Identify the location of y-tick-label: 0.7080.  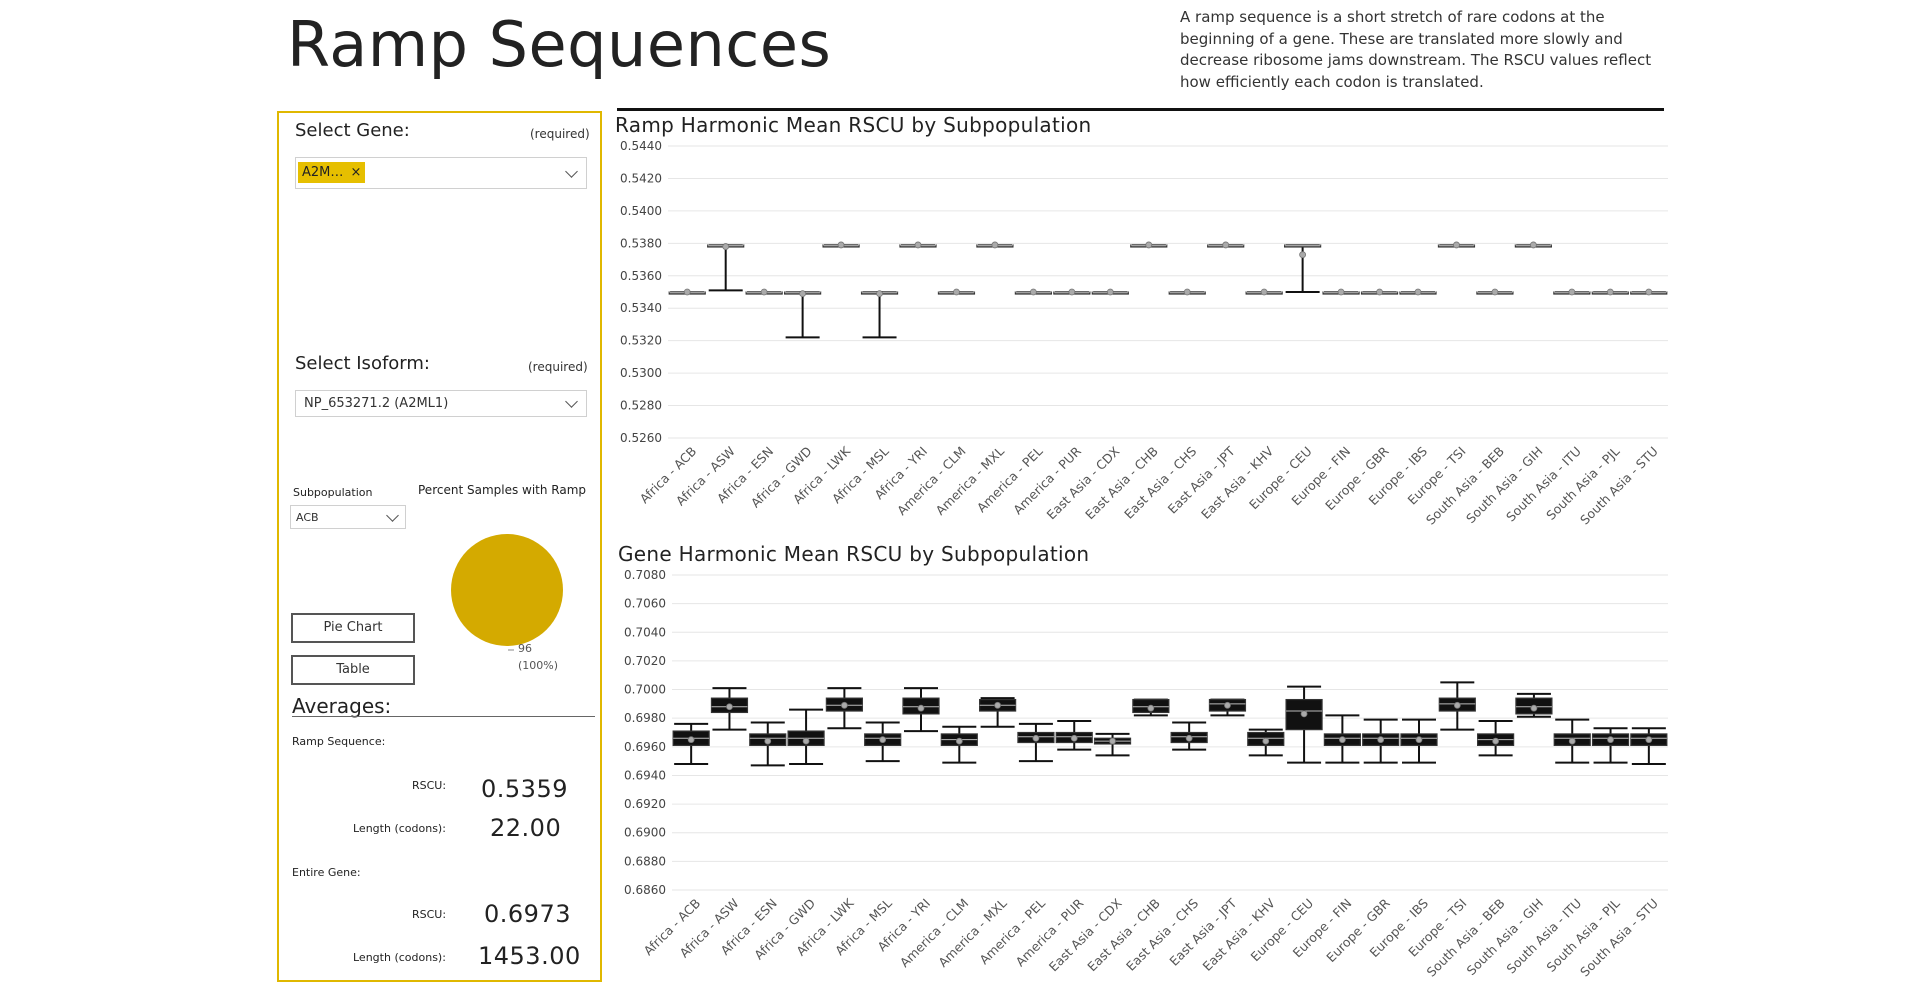
(645, 575).